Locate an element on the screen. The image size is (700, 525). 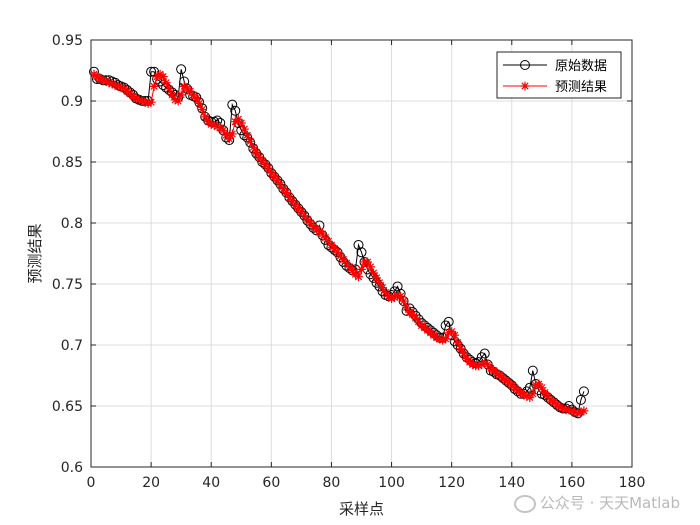
y-tick-label: 0.75 is located at coordinates (67, 285).